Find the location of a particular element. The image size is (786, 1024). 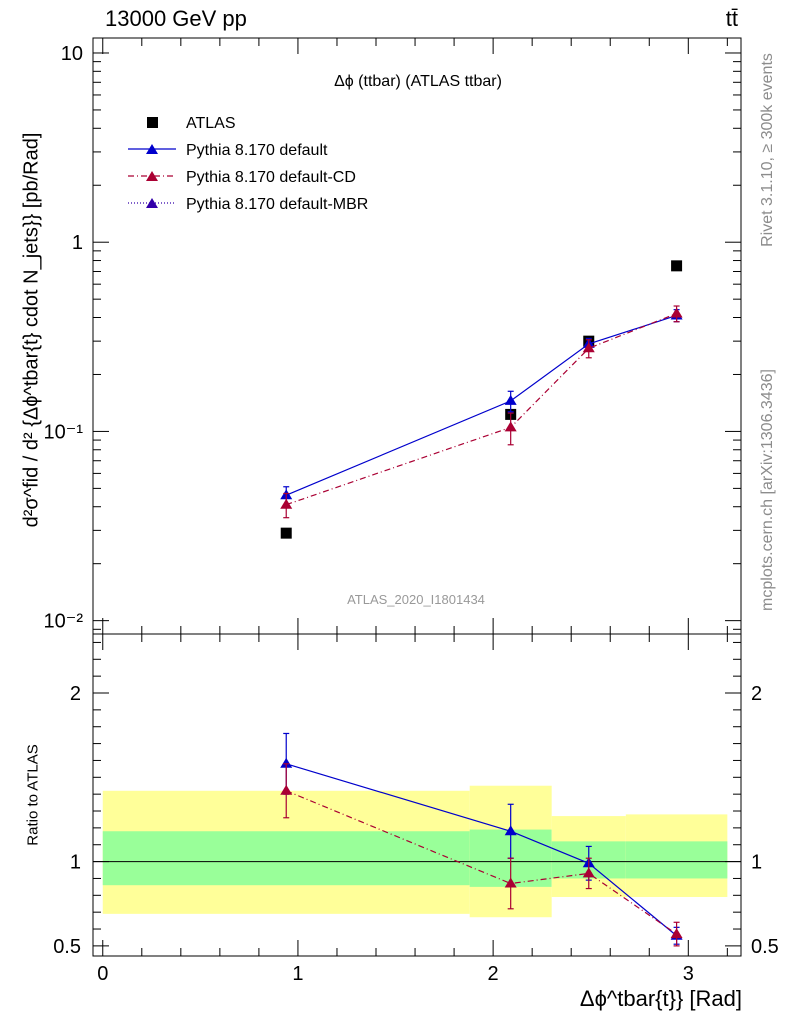

ratio-y-tick-label: 0.5 is located at coordinates (67, 947).